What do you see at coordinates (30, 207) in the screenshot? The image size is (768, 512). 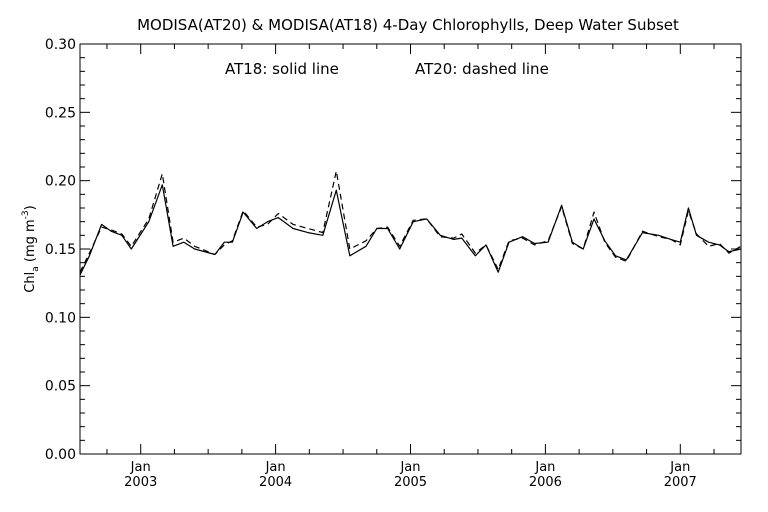 I see `y-axis-label-close: )` at bounding box center [30, 207].